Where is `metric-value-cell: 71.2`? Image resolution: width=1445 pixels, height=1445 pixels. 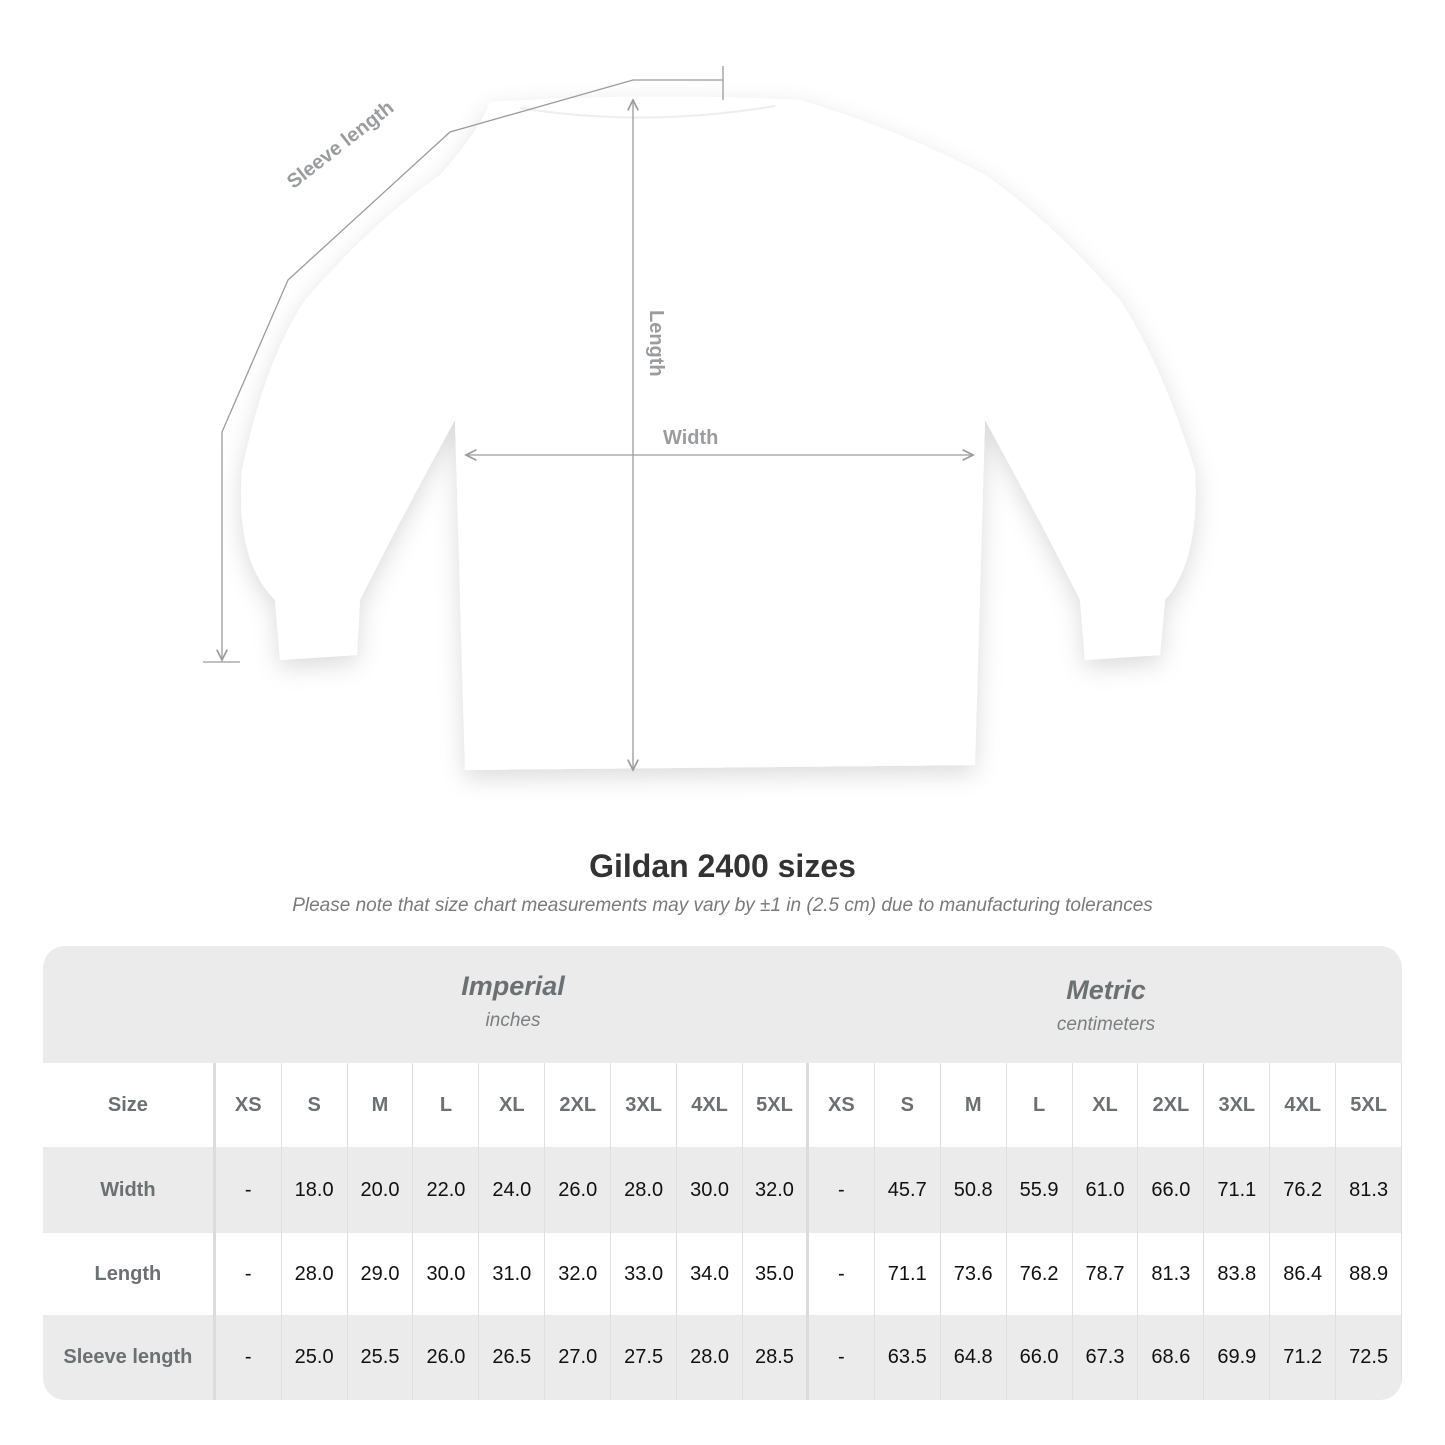 metric-value-cell: 71.2 is located at coordinates (1303, 1357).